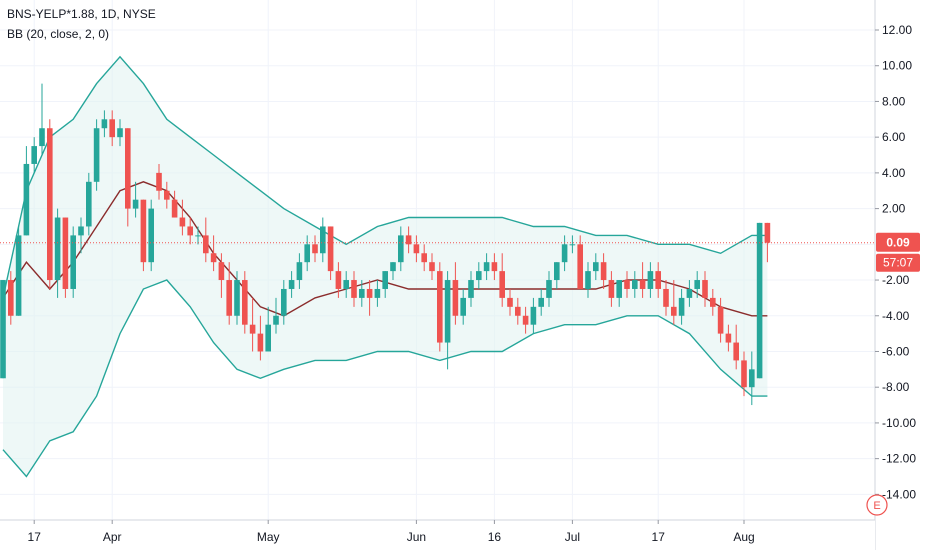  What do you see at coordinates (416, 537) in the screenshot?
I see `time-axis-label: Jun` at bounding box center [416, 537].